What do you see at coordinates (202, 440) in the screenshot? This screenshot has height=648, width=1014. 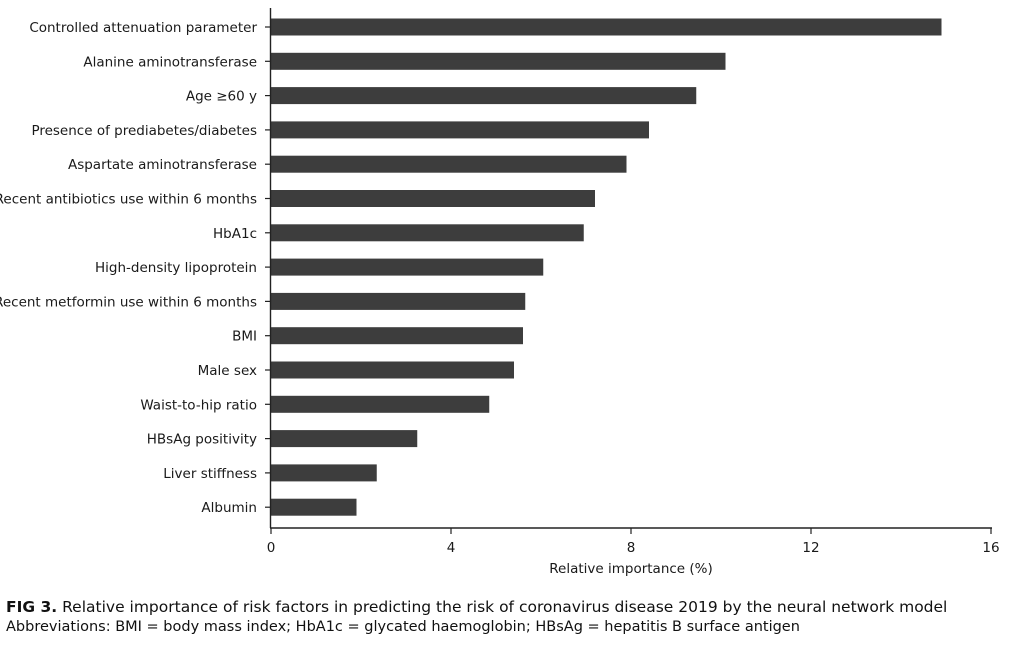 I see `category-label: HBsAg positivity` at bounding box center [202, 440].